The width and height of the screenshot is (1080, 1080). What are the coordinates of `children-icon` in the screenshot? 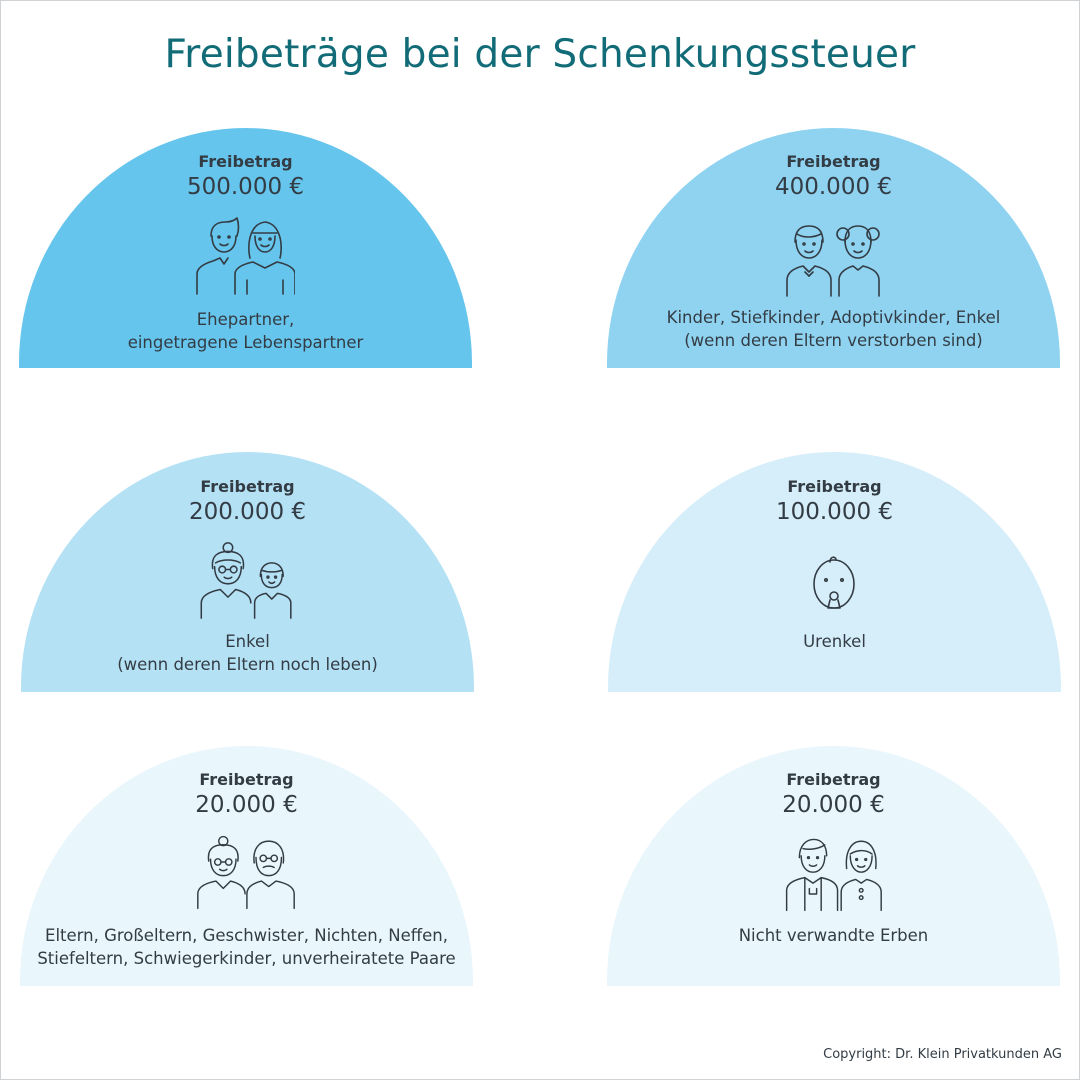 It's located at (833, 261).